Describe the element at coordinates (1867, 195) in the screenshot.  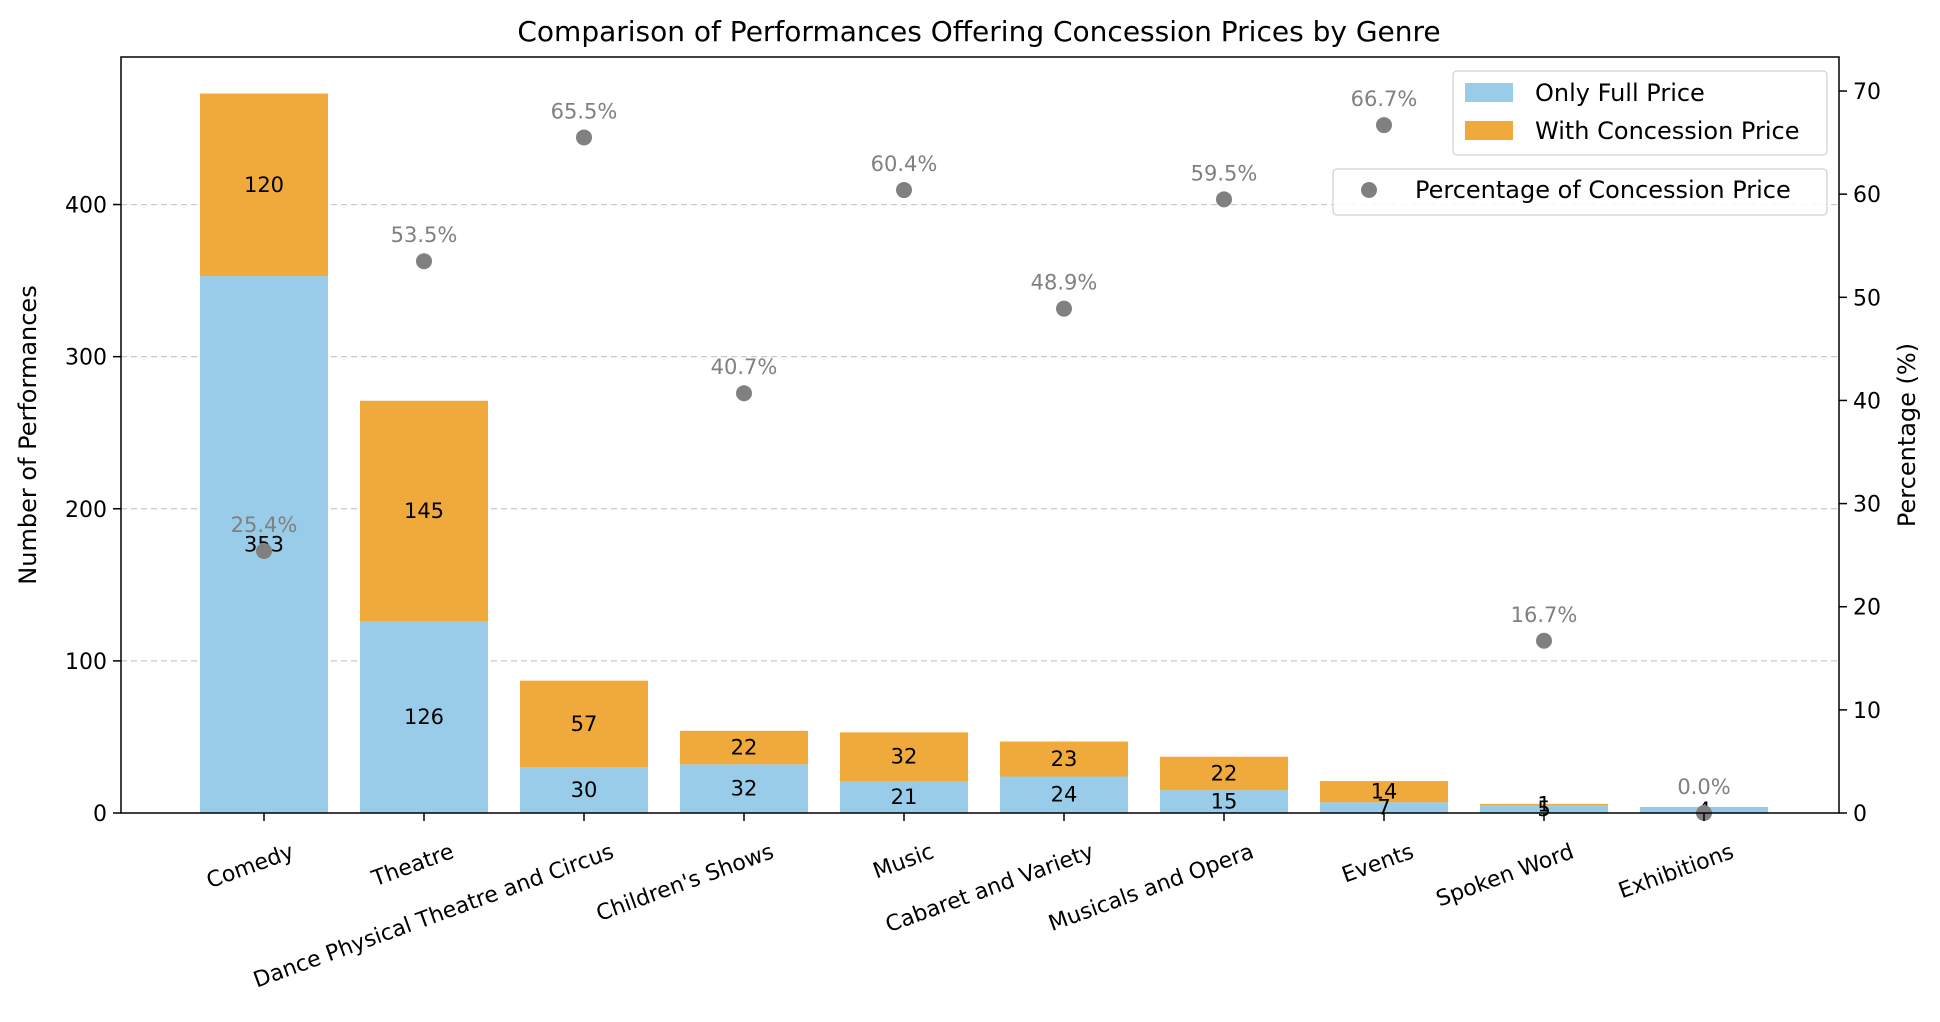
I see `y2-tick-label: 60` at that location.